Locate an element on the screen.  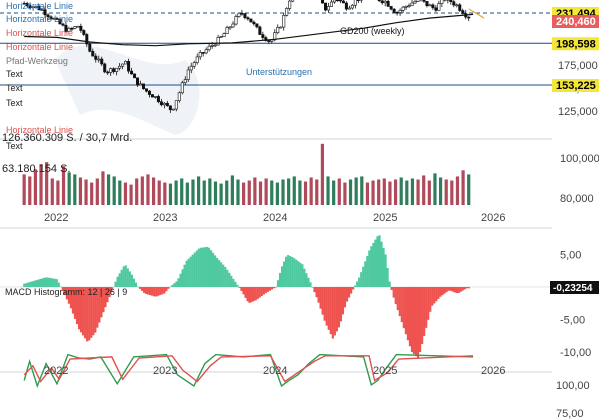
tool-item-2: Horizontale Linie is located at coordinates (39, 19).